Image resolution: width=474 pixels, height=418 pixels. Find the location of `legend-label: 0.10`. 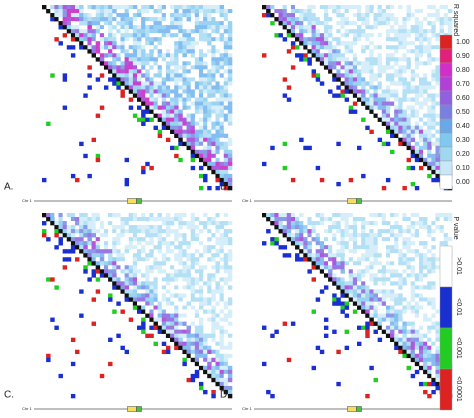

legend-label: 0.10 is located at coordinates (463, 168).